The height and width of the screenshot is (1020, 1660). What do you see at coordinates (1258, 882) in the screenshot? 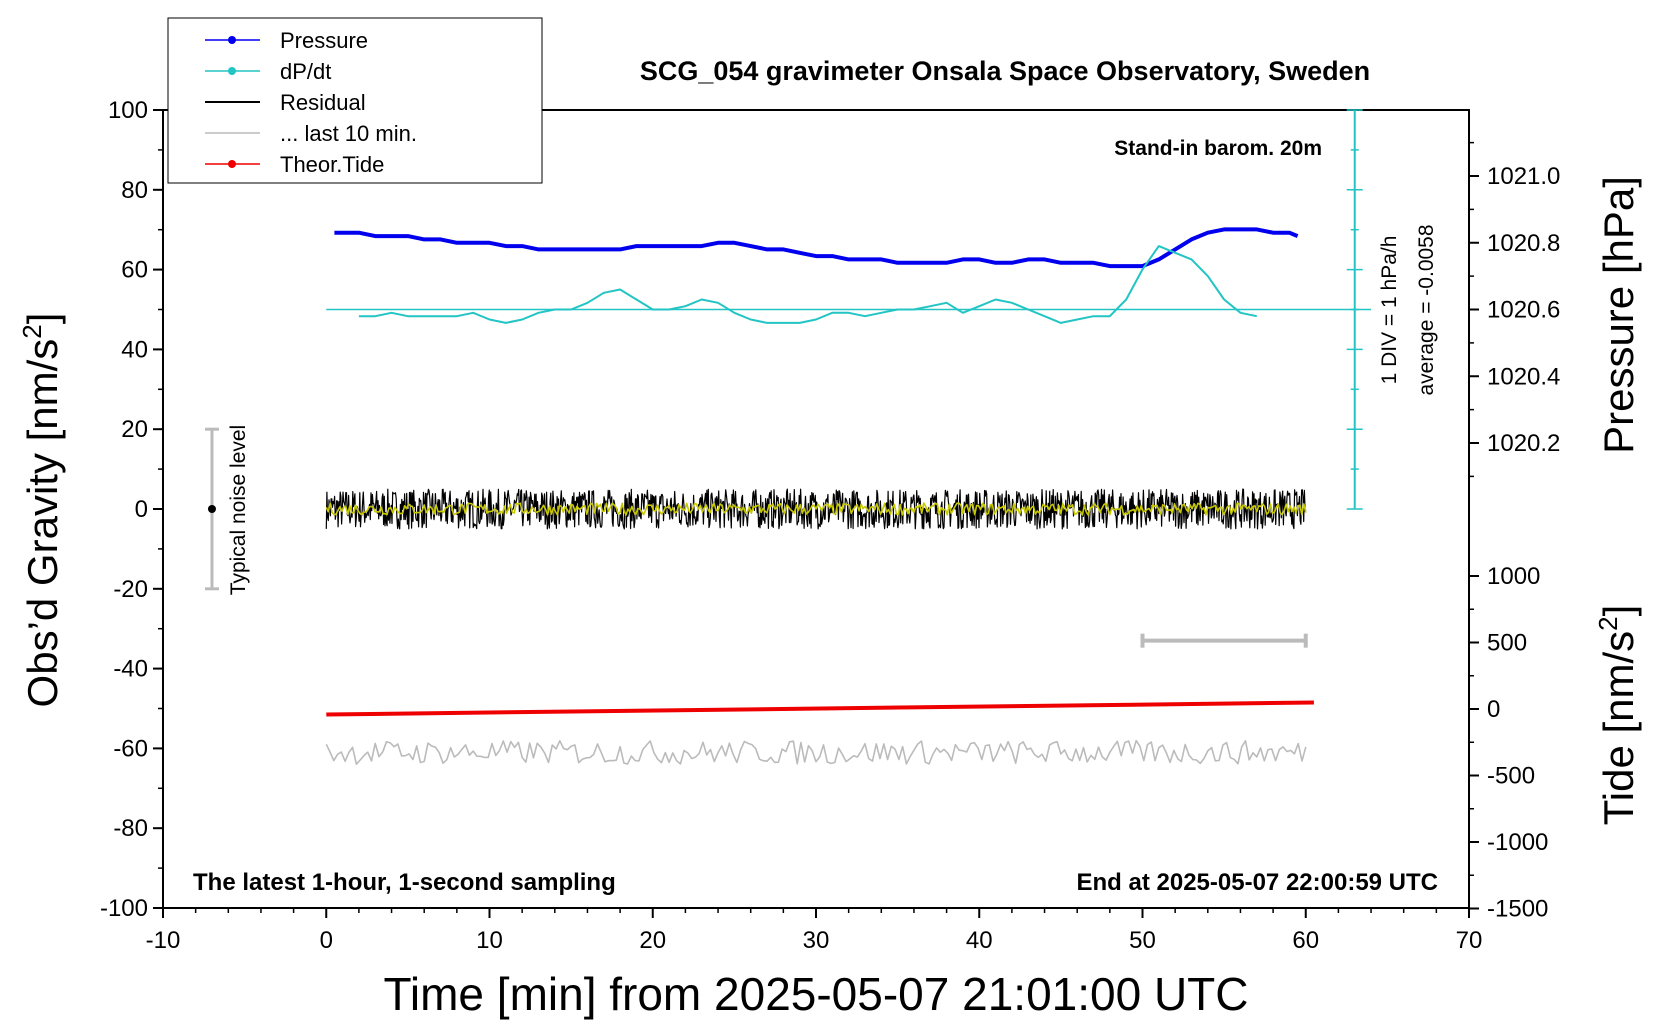
I see `footer-right: End at 2025-05-07 22:00:59 UTC` at bounding box center [1258, 882].